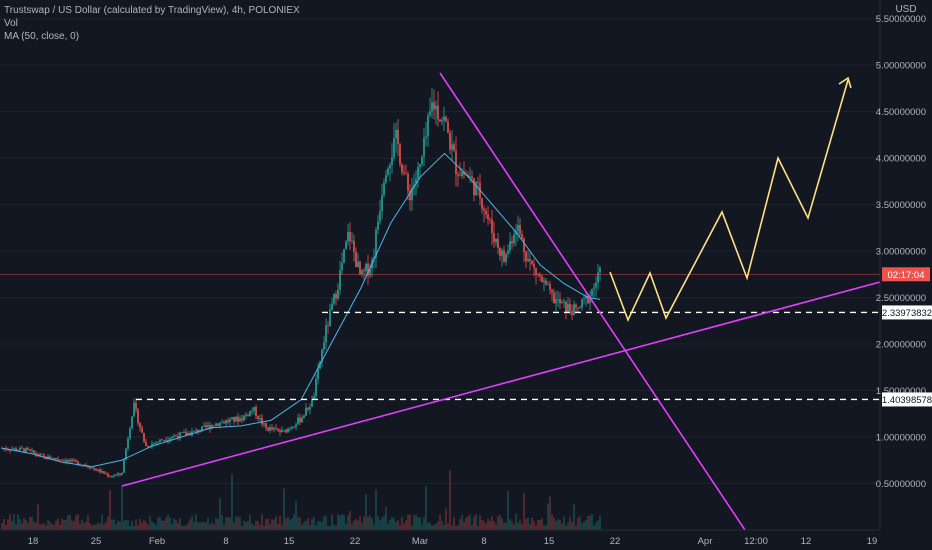  Describe the element at coordinates (705, 541) in the screenshot. I see `x-tick-label: Apr` at that location.